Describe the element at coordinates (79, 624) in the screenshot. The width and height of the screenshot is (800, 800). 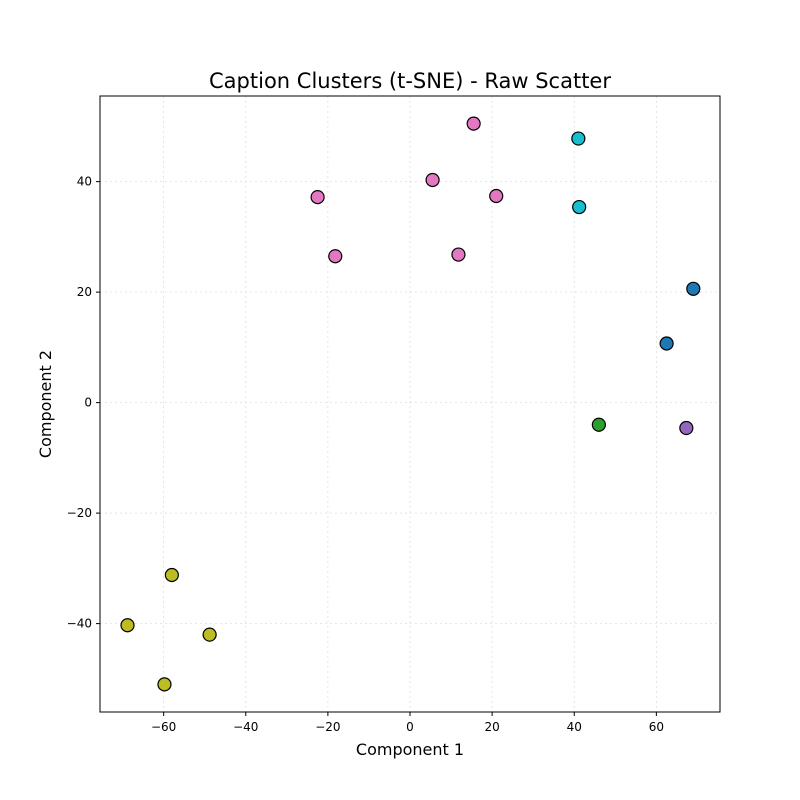
I see `y-tick-label: −40` at that location.